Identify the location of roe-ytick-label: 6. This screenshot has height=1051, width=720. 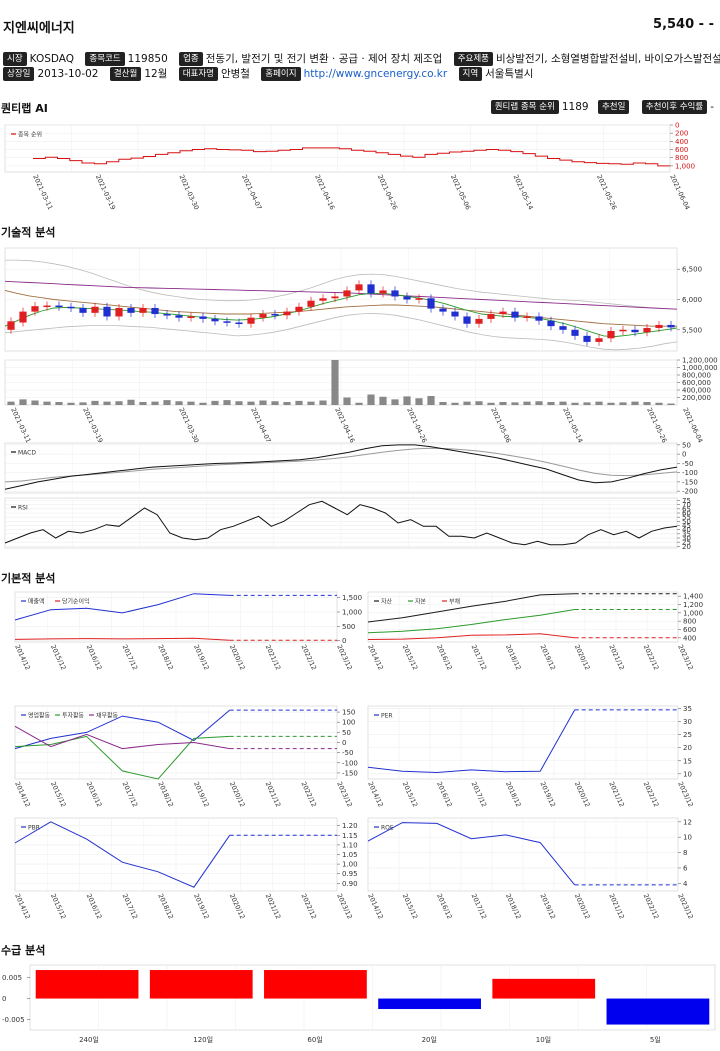
(685, 868).